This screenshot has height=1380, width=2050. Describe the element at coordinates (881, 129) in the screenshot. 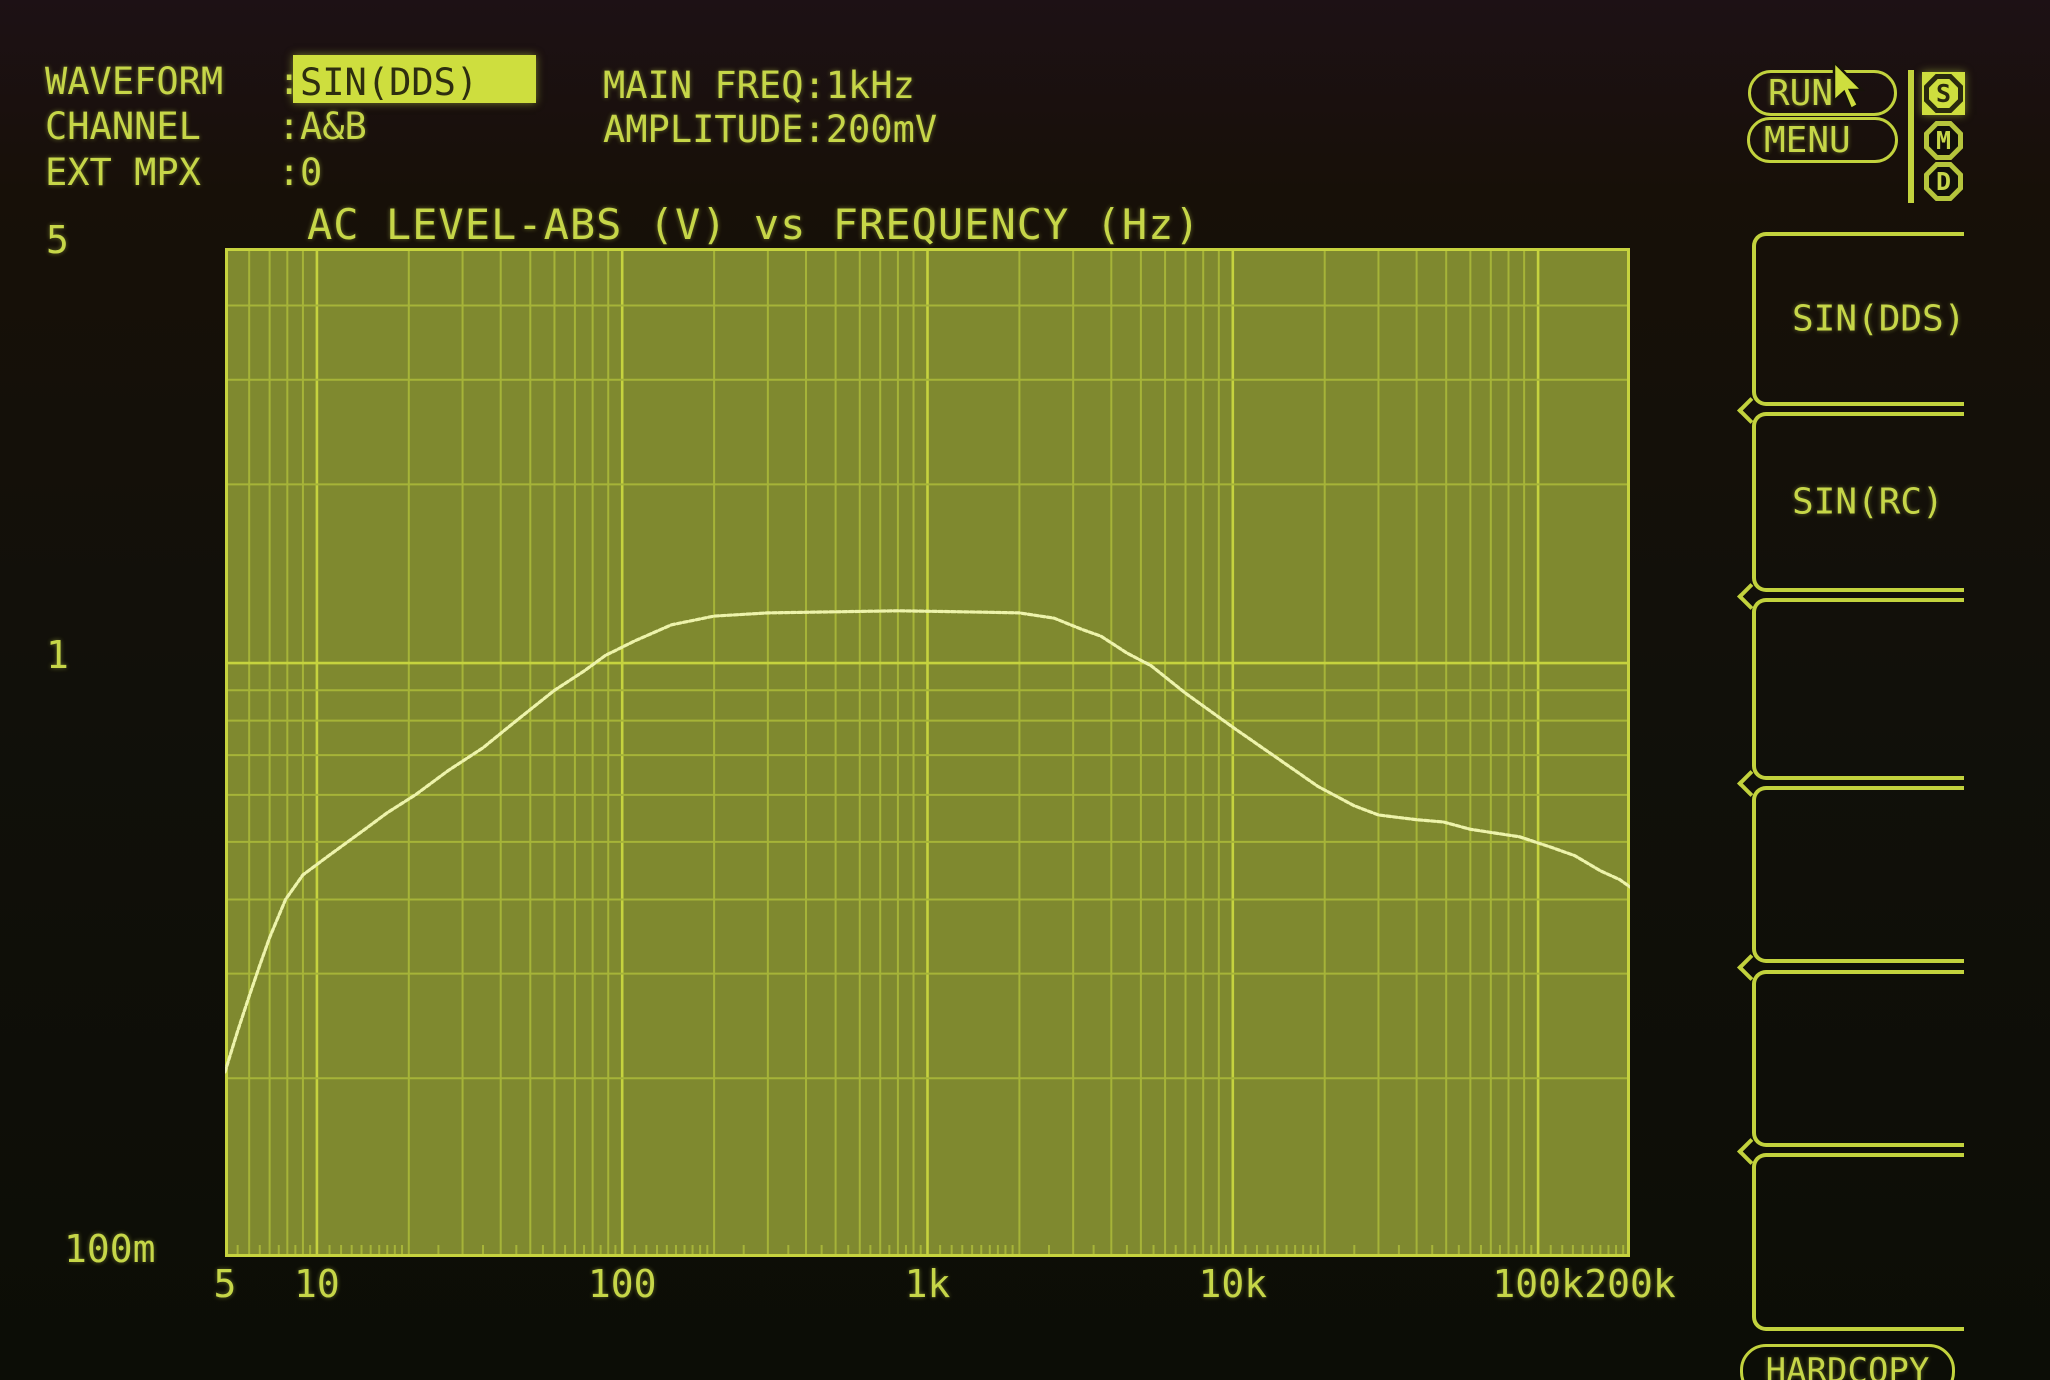

I see `amplitude-value: 200mV` at that location.